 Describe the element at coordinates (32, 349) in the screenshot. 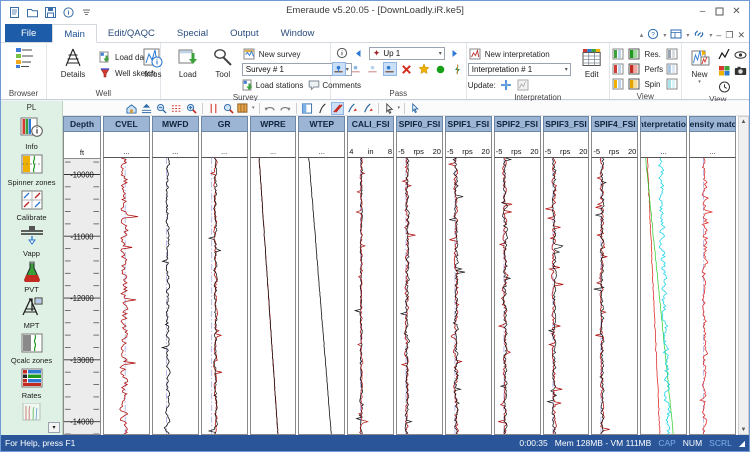

I see `sidebar-item-qcalc-zones: Qcalc zones` at that location.